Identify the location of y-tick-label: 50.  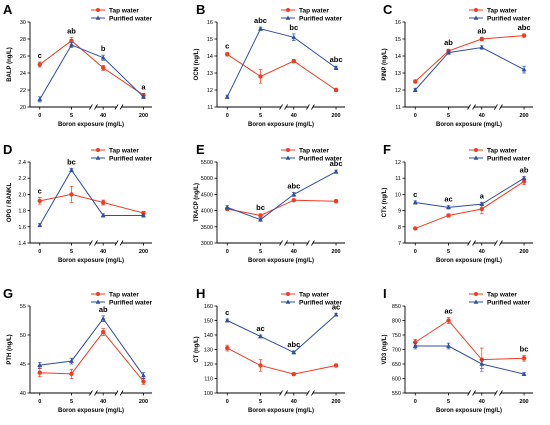
(23, 336).